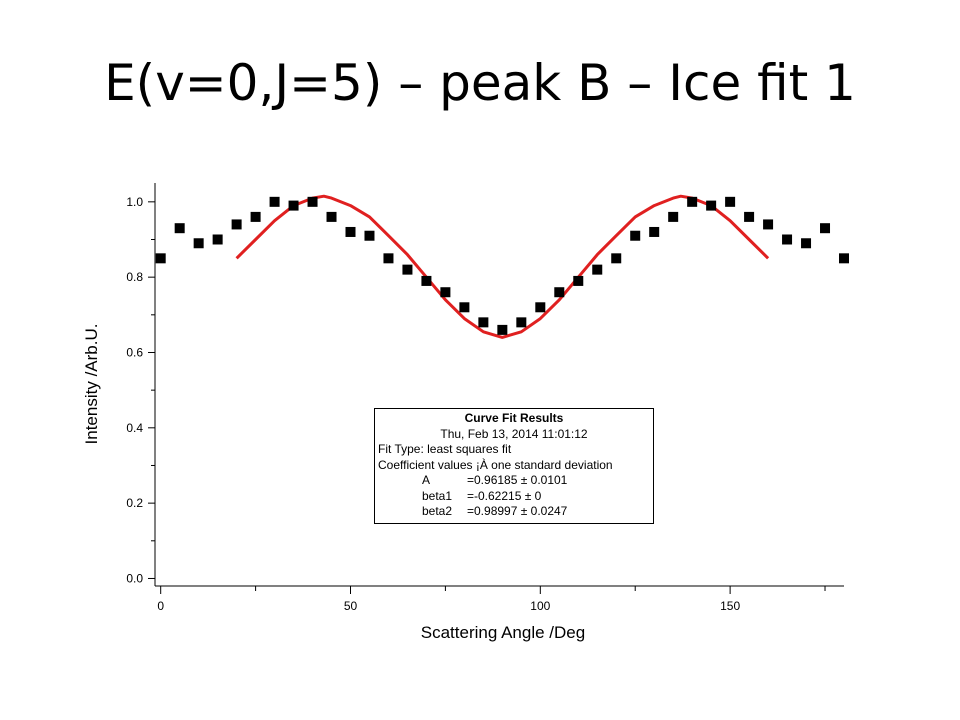 The image size is (960, 720). Describe the element at coordinates (517, 511) in the screenshot. I see `fit-coef-value: =0.98997 ± 0.0247` at that location.